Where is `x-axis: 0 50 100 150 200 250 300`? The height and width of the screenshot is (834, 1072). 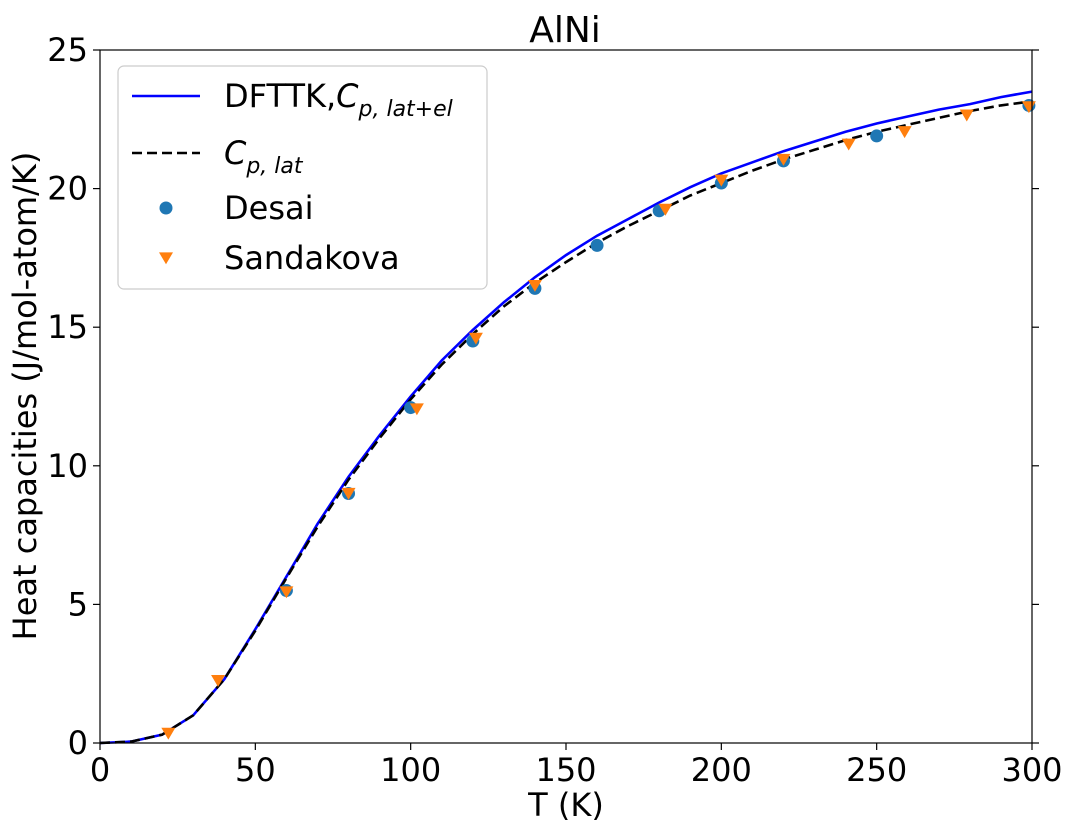 x-axis: 0 50 100 150 200 250 300 is located at coordinates (576, 766).